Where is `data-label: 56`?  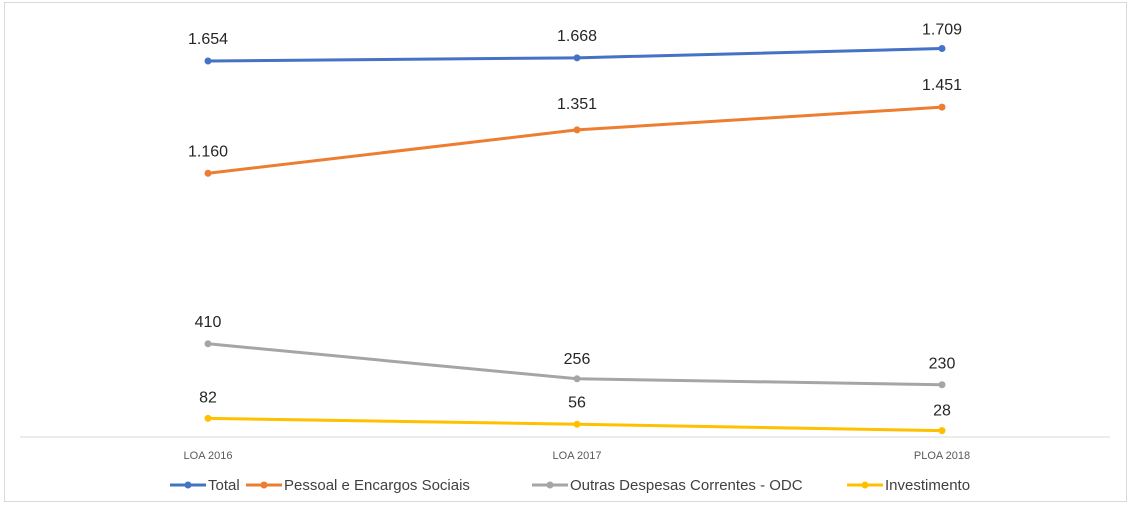 data-label: 56 is located at coordinates (577, 402).